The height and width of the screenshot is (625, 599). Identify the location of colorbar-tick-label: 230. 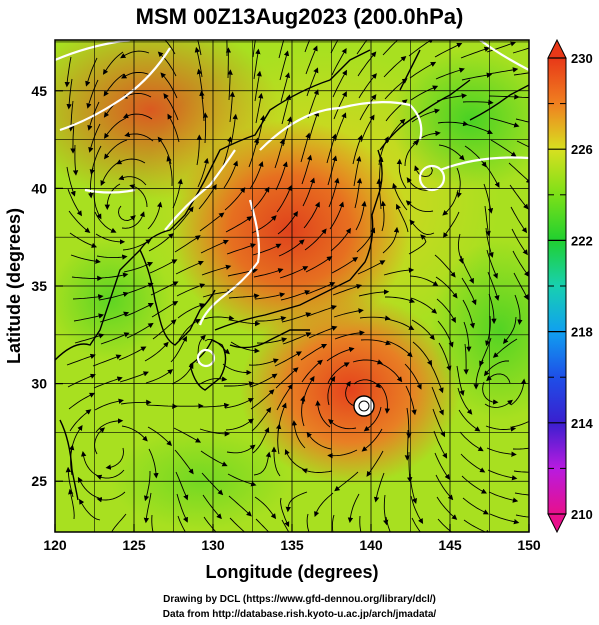
(582, 58).